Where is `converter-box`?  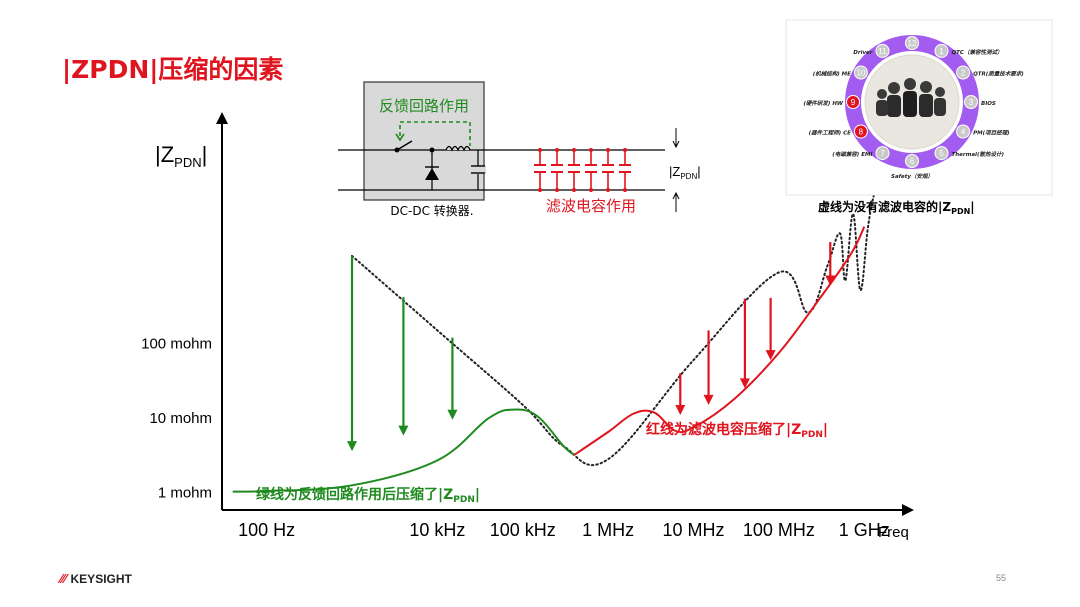
converter-box is located at coordinates (424, 141).